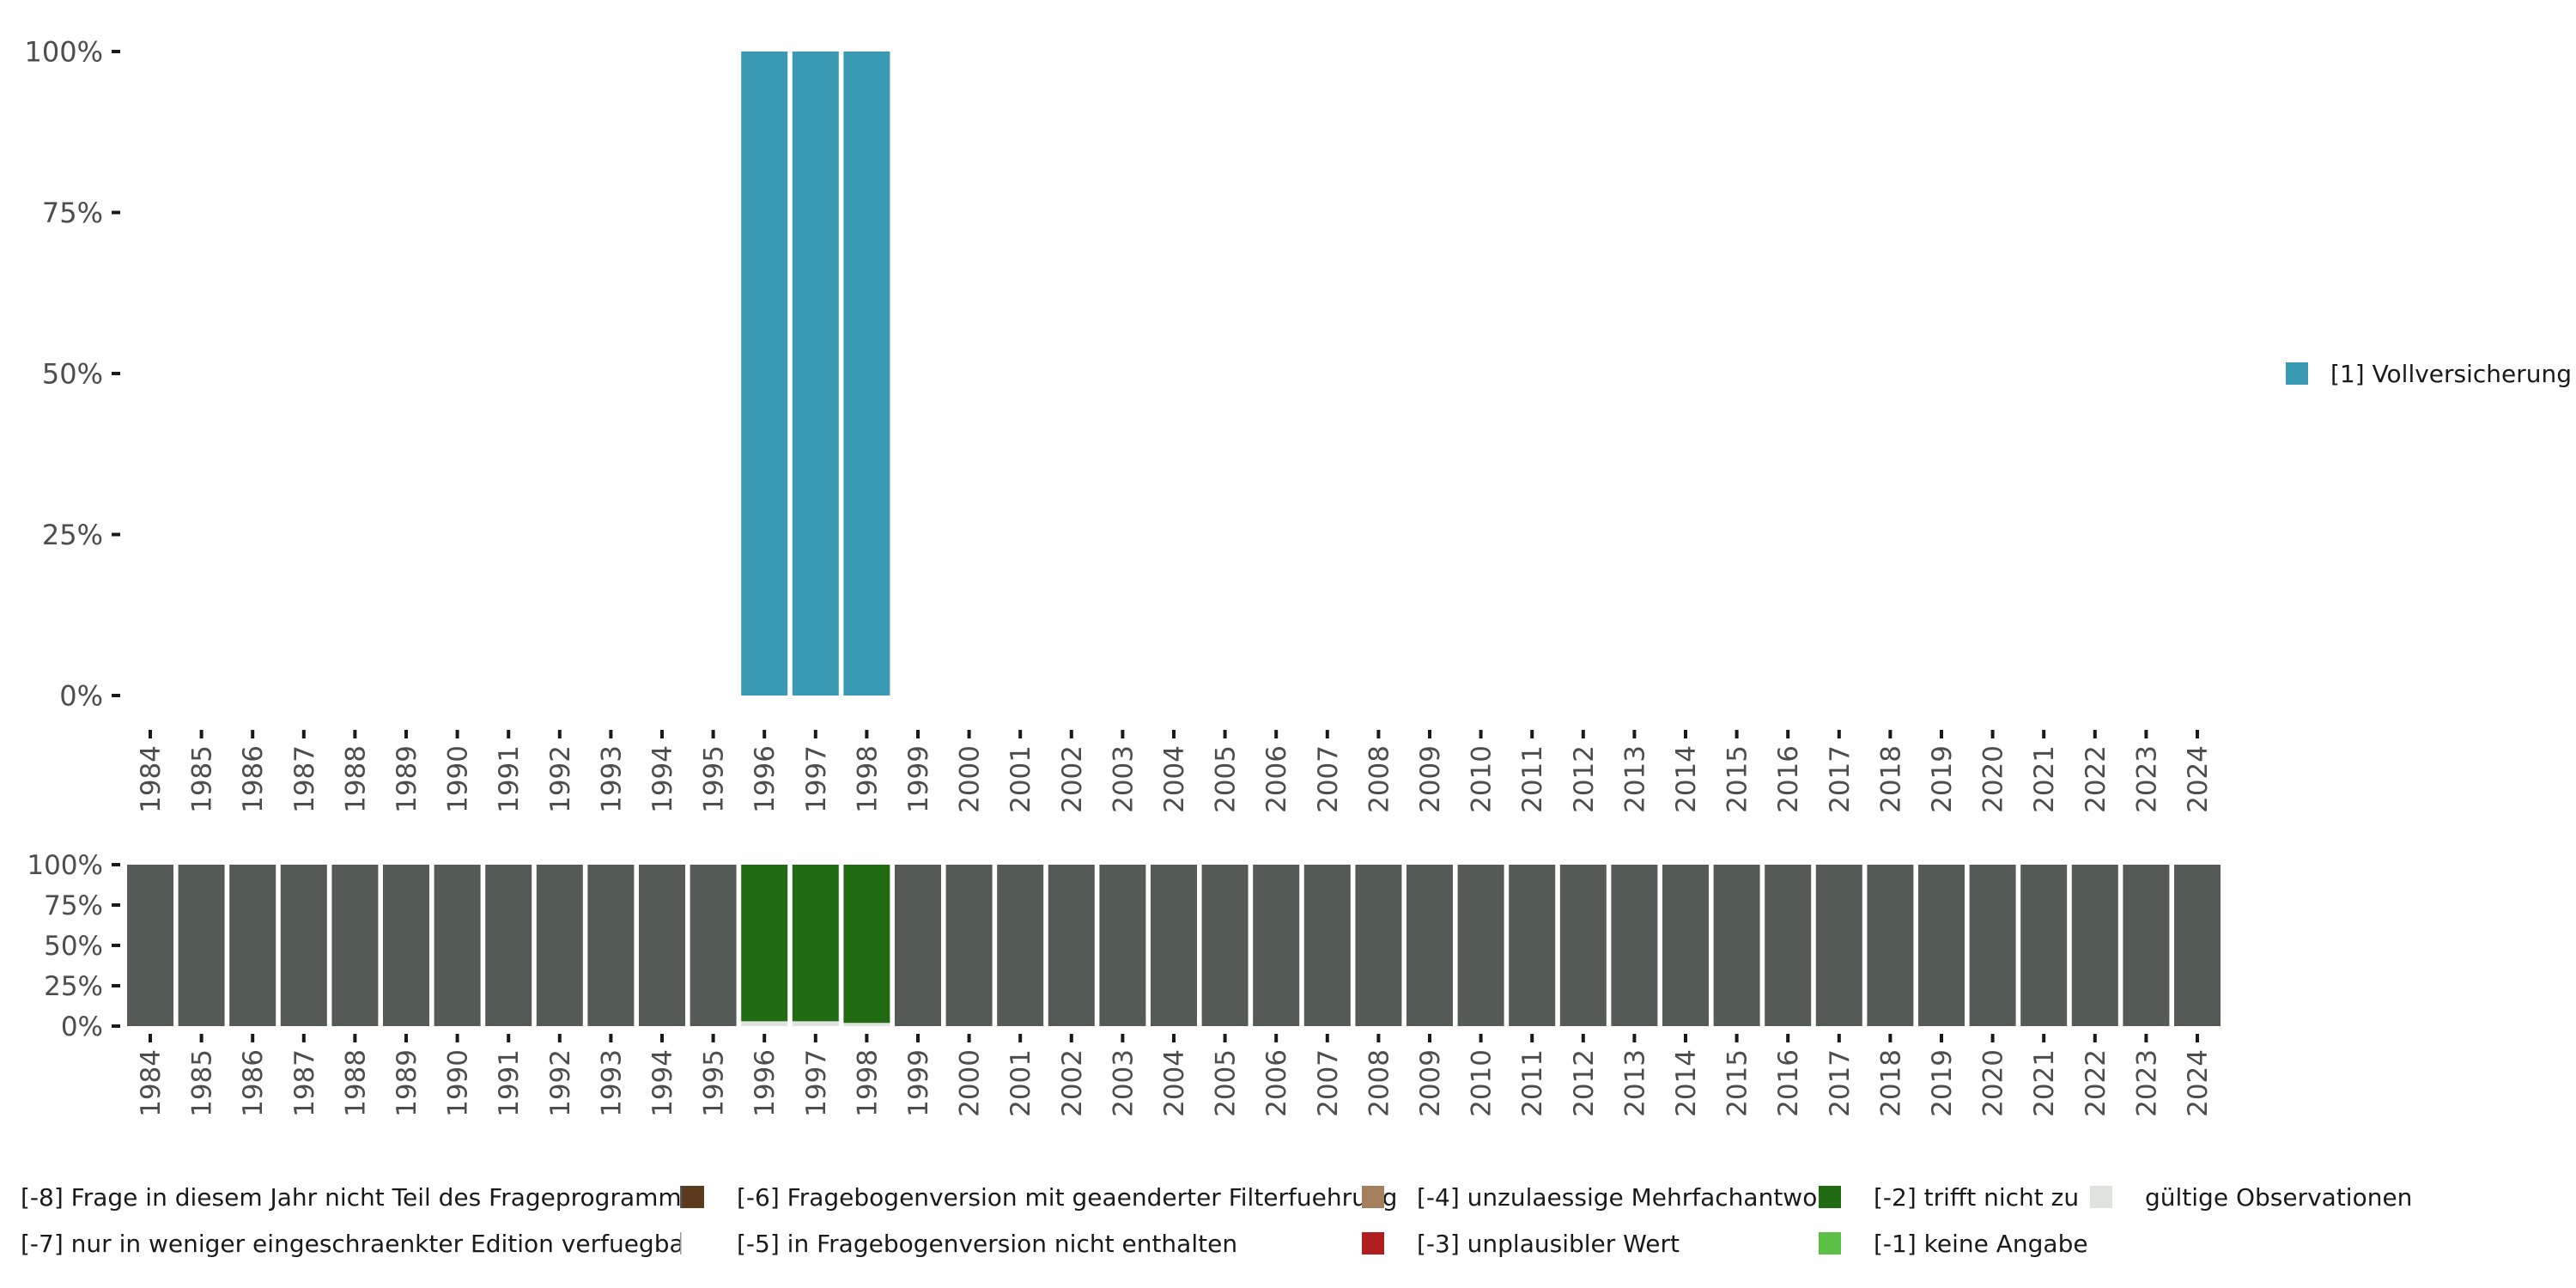 This screenshot has width=2576, height=1288. I want to click on x-tick-label: 1992, so click(561, 779).